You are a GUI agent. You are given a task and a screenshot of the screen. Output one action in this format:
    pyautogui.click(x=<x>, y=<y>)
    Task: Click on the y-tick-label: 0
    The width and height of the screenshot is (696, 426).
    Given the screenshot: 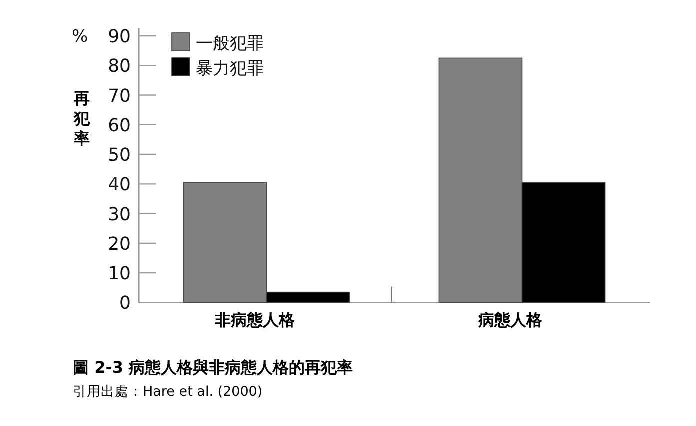 What is the action you would take?
    pyautogui.click(x=125, y=303)
    